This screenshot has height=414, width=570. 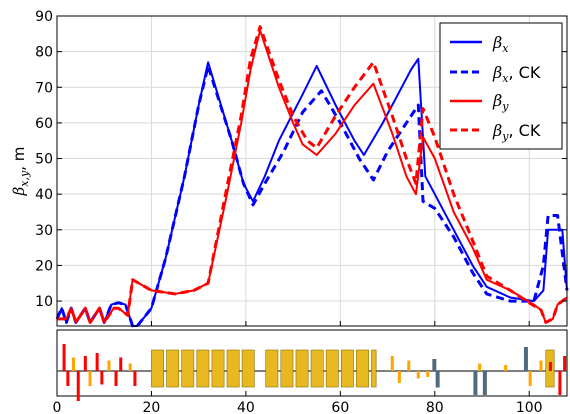 I want to click on x-tick-label-1: 20, so click(x=152, y=407).